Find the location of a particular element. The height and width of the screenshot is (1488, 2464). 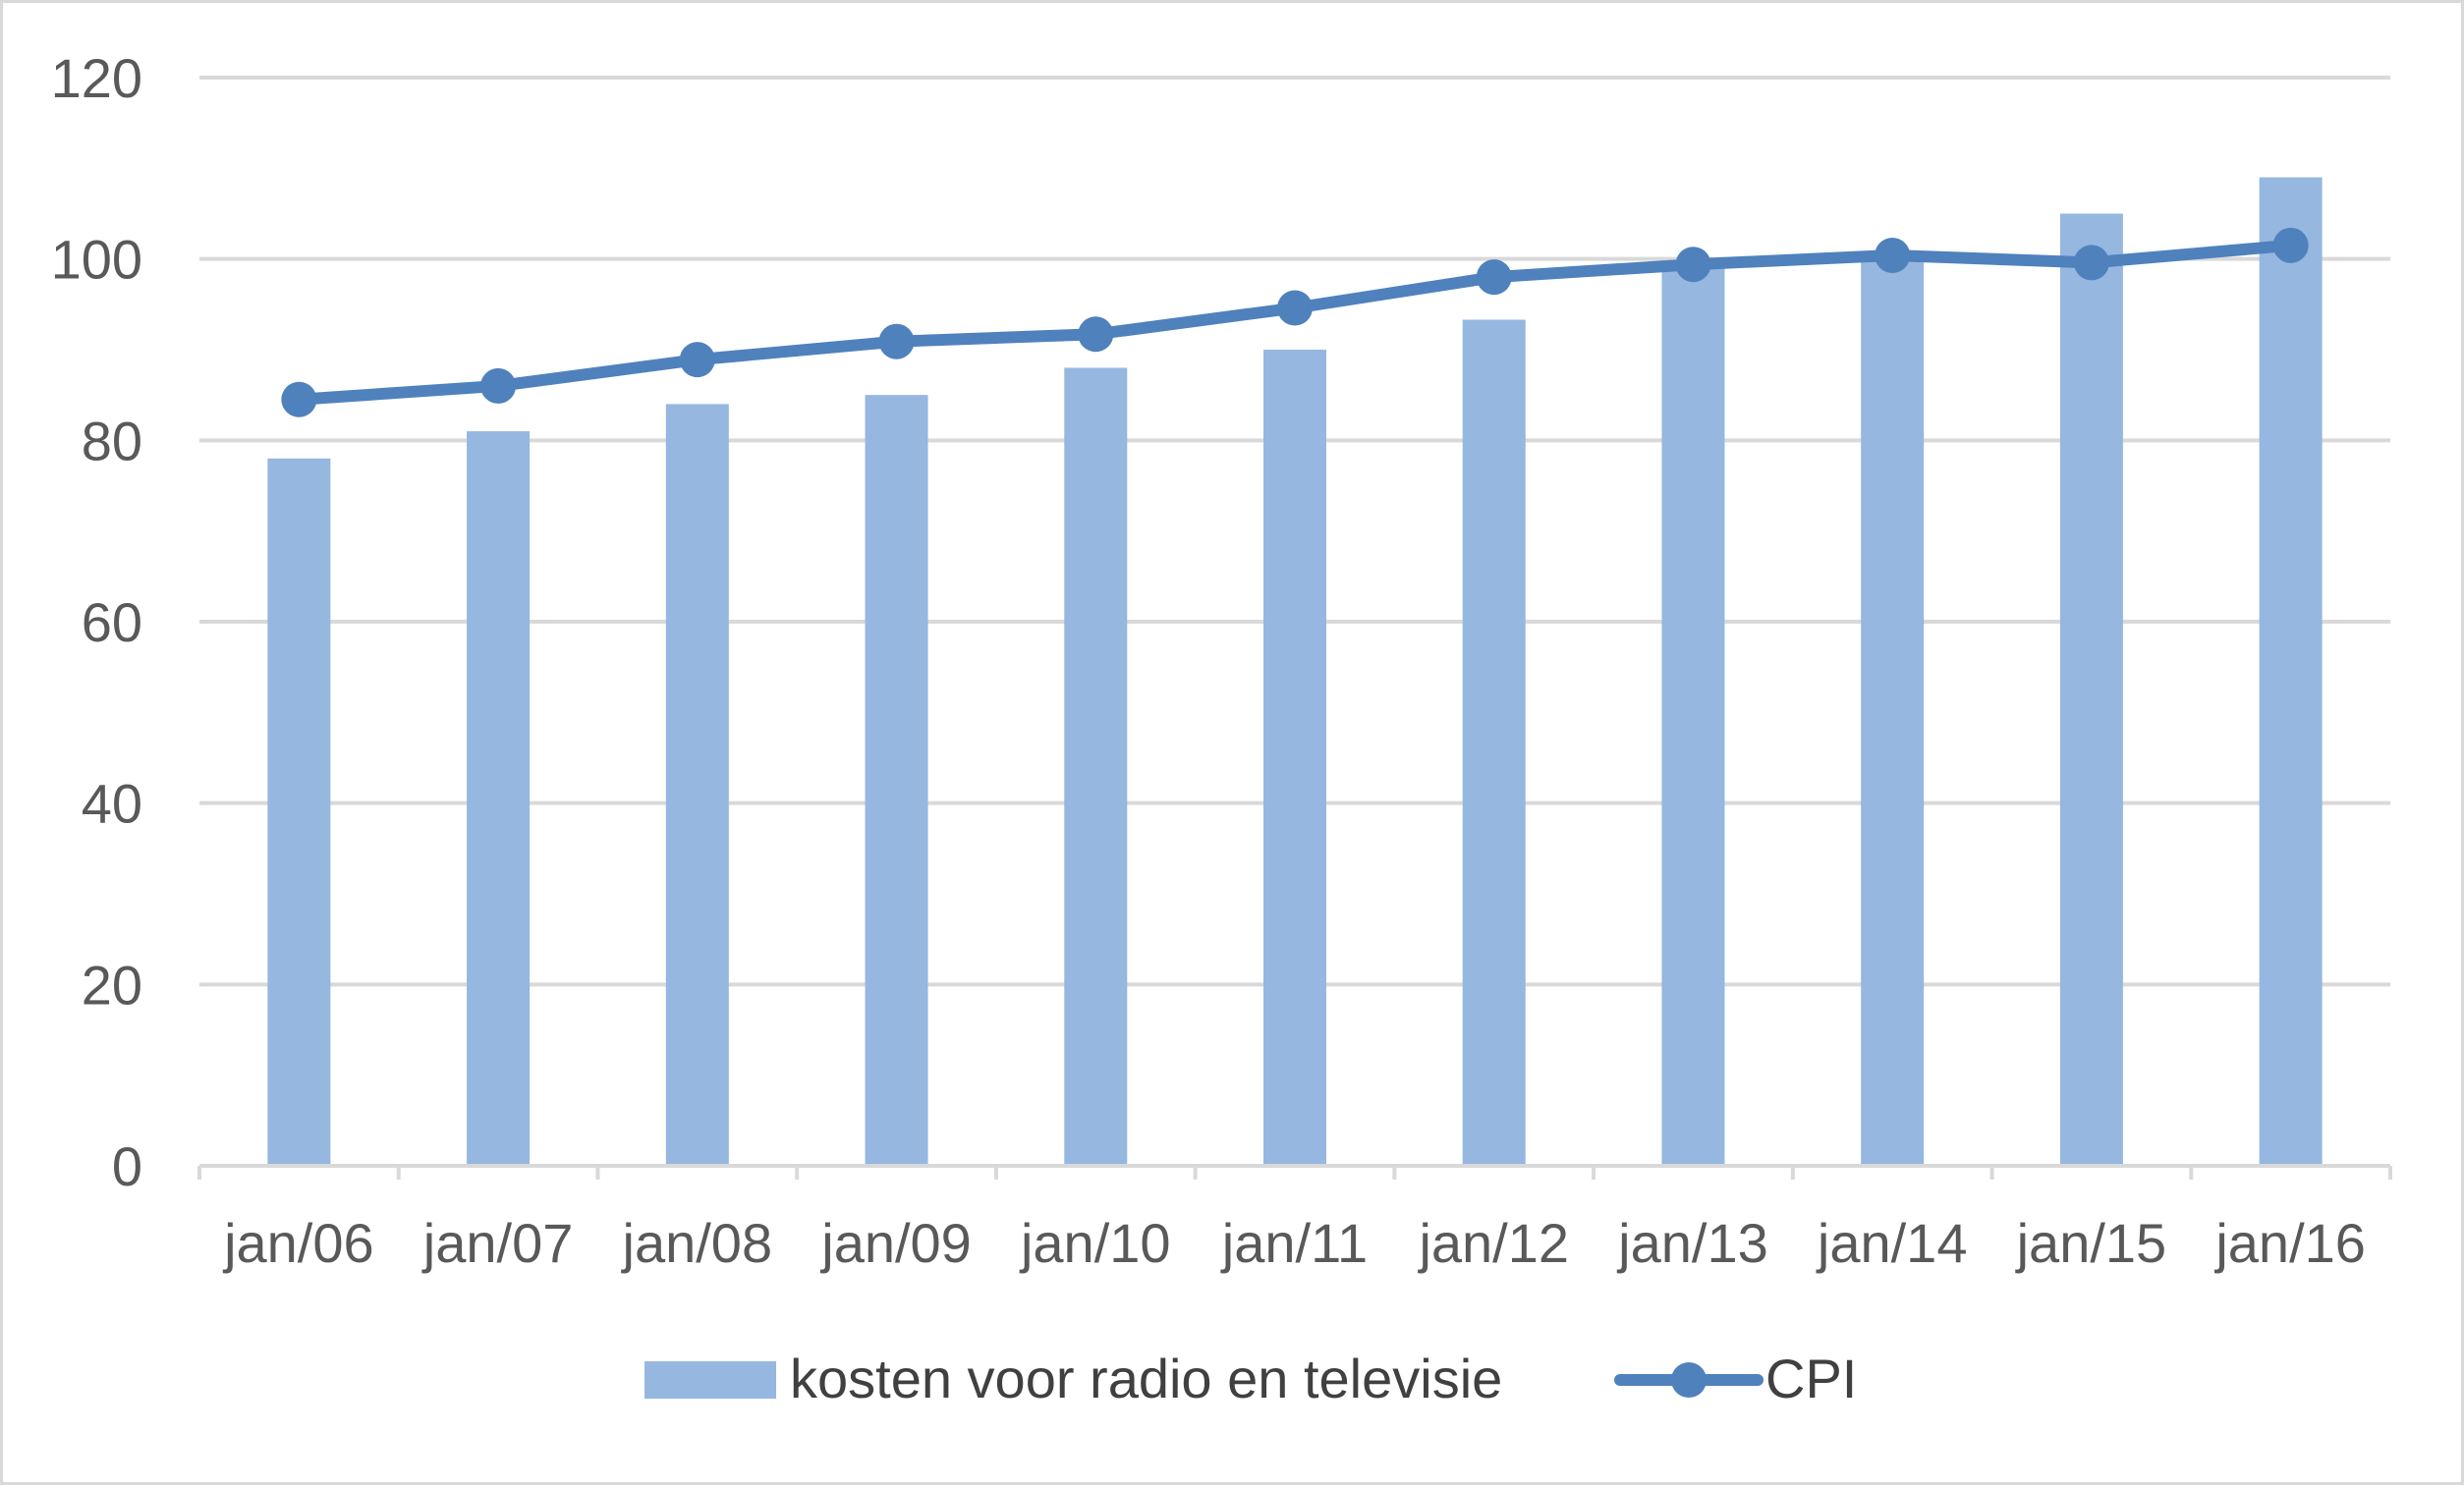

x-tick-label: jan/10 is located at coordinates (1095, 1243).